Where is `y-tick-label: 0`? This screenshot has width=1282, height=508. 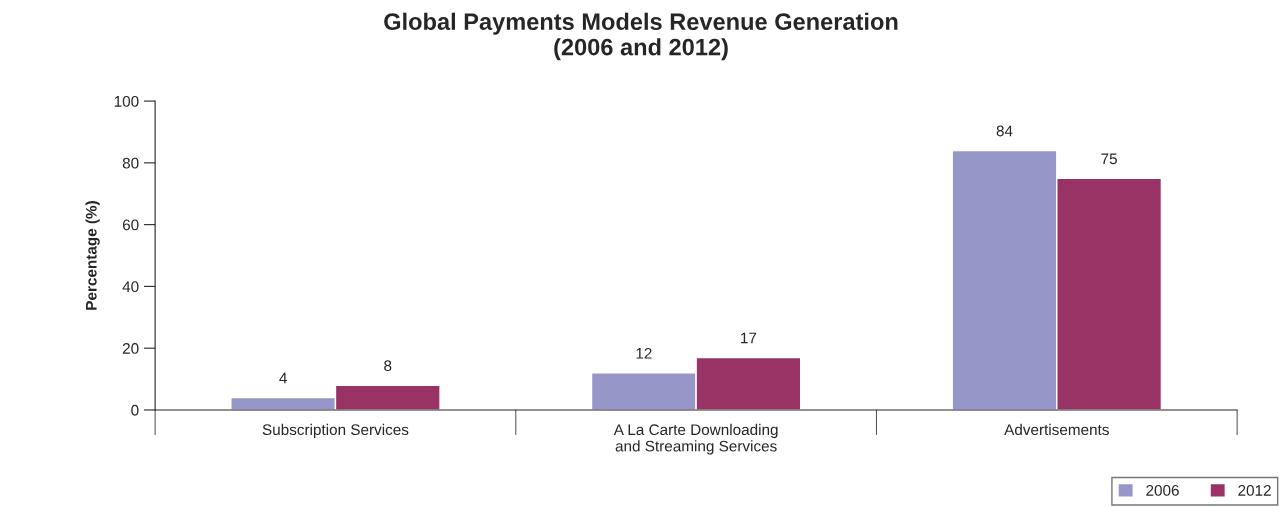 y-tick-label: 0 is located at coordinates (135, 410).